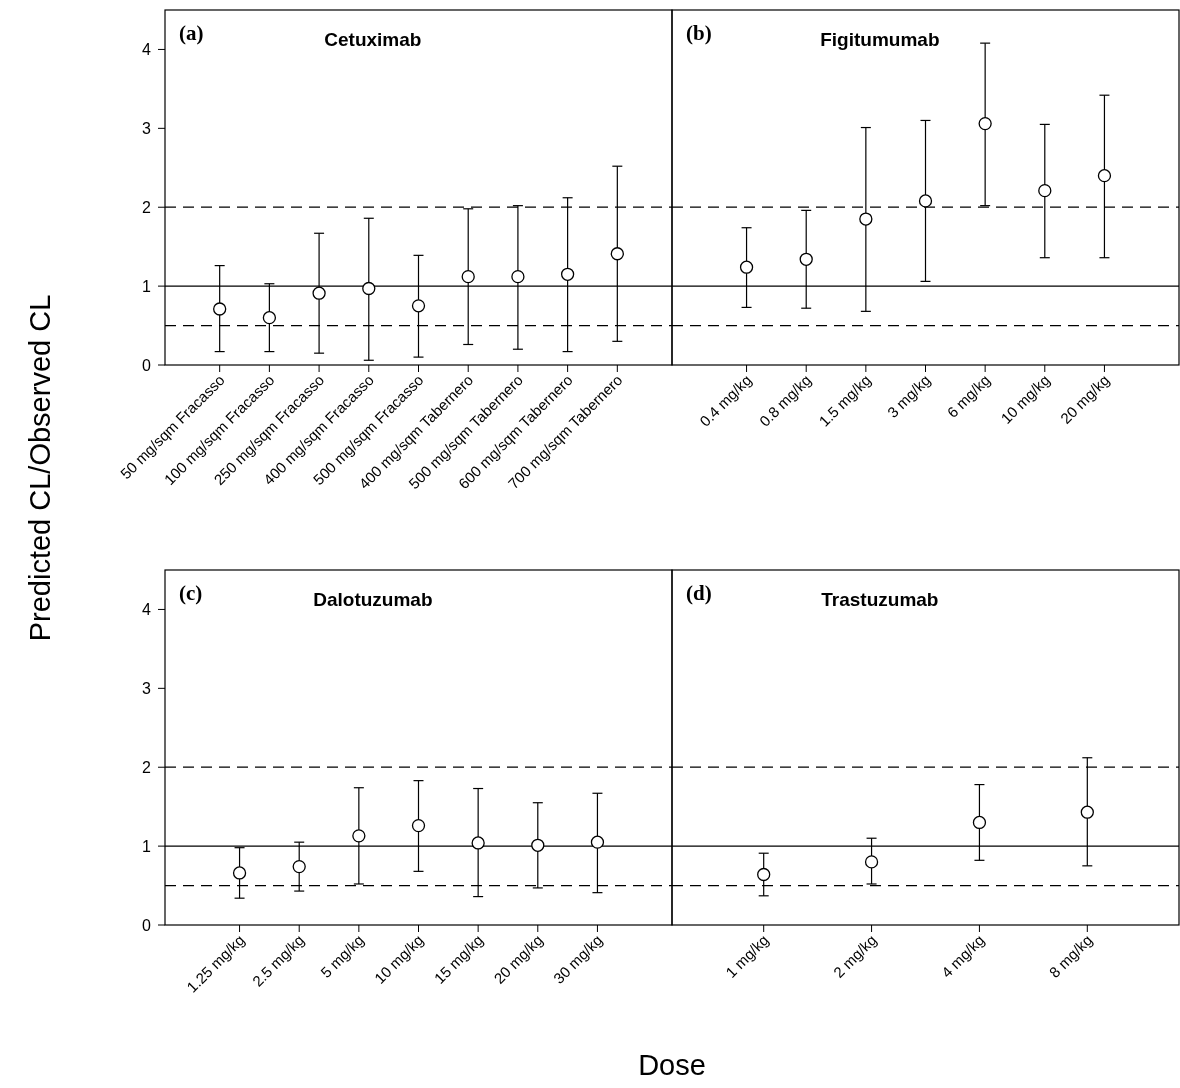 The image size is (1180, 1088). What do you see at coordinates (373, 599) in the screenshot?
I see `text: Dalotuzumab` at bounding box center [373, 599].